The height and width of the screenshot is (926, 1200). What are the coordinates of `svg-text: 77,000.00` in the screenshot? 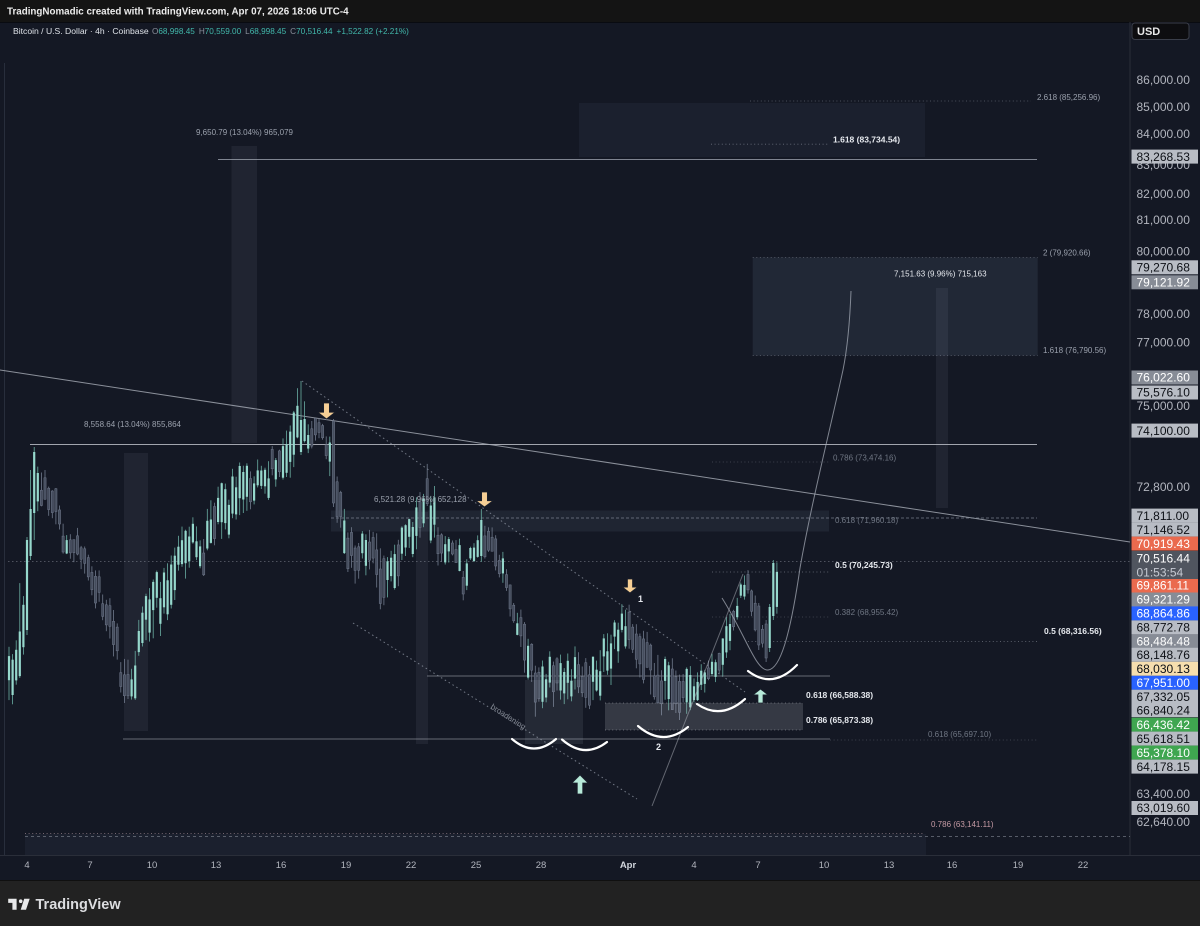 It's located at (1164, 342).